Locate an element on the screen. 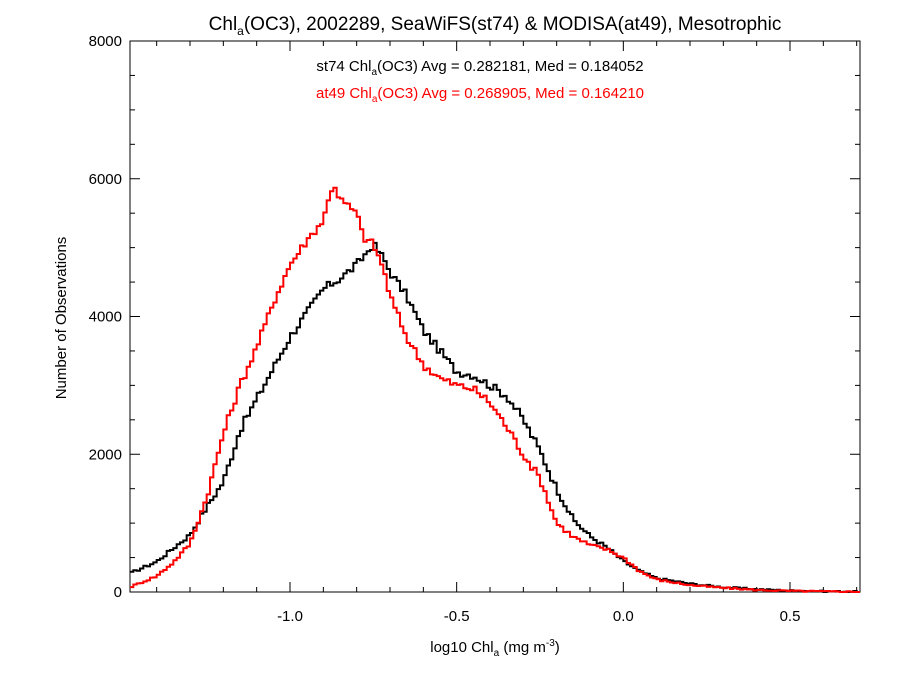  x-tick-label: 0.5 is located at coordinates (790, 616).